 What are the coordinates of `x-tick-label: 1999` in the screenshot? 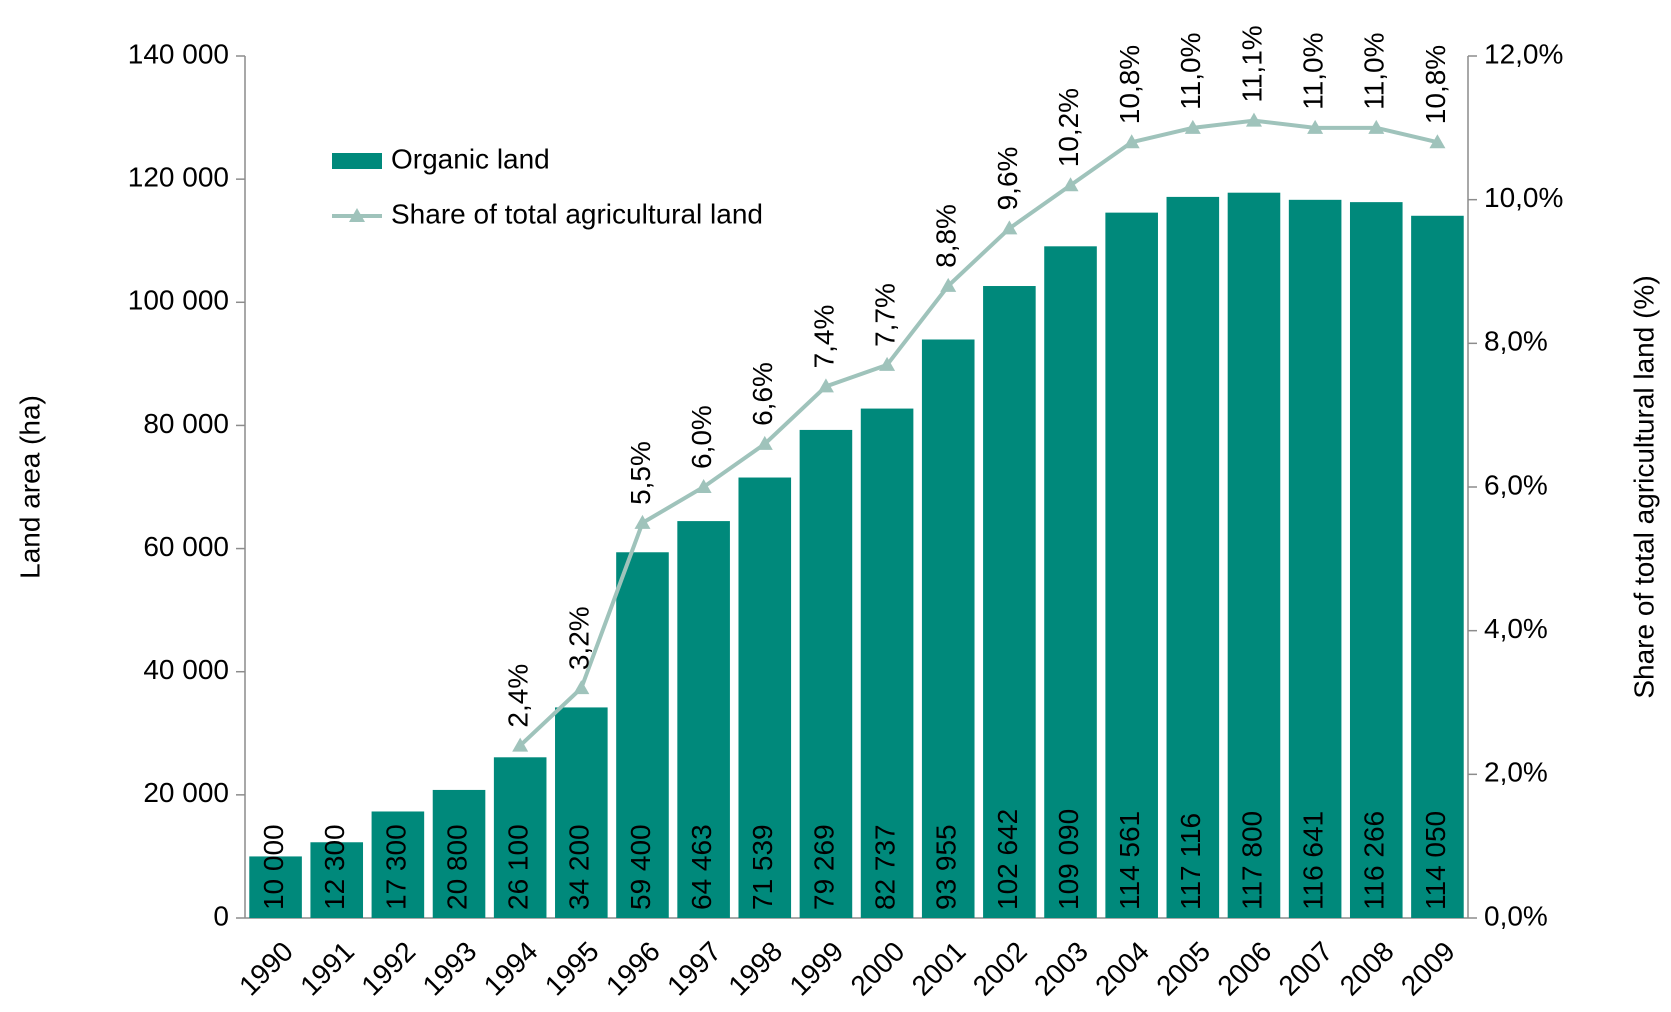 It's located at (816, 969).